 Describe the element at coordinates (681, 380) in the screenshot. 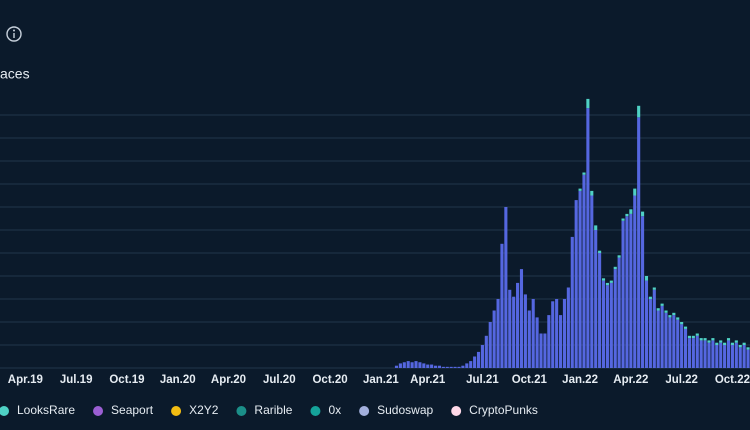

I see `x-tick-label: Jul.22` at that location.